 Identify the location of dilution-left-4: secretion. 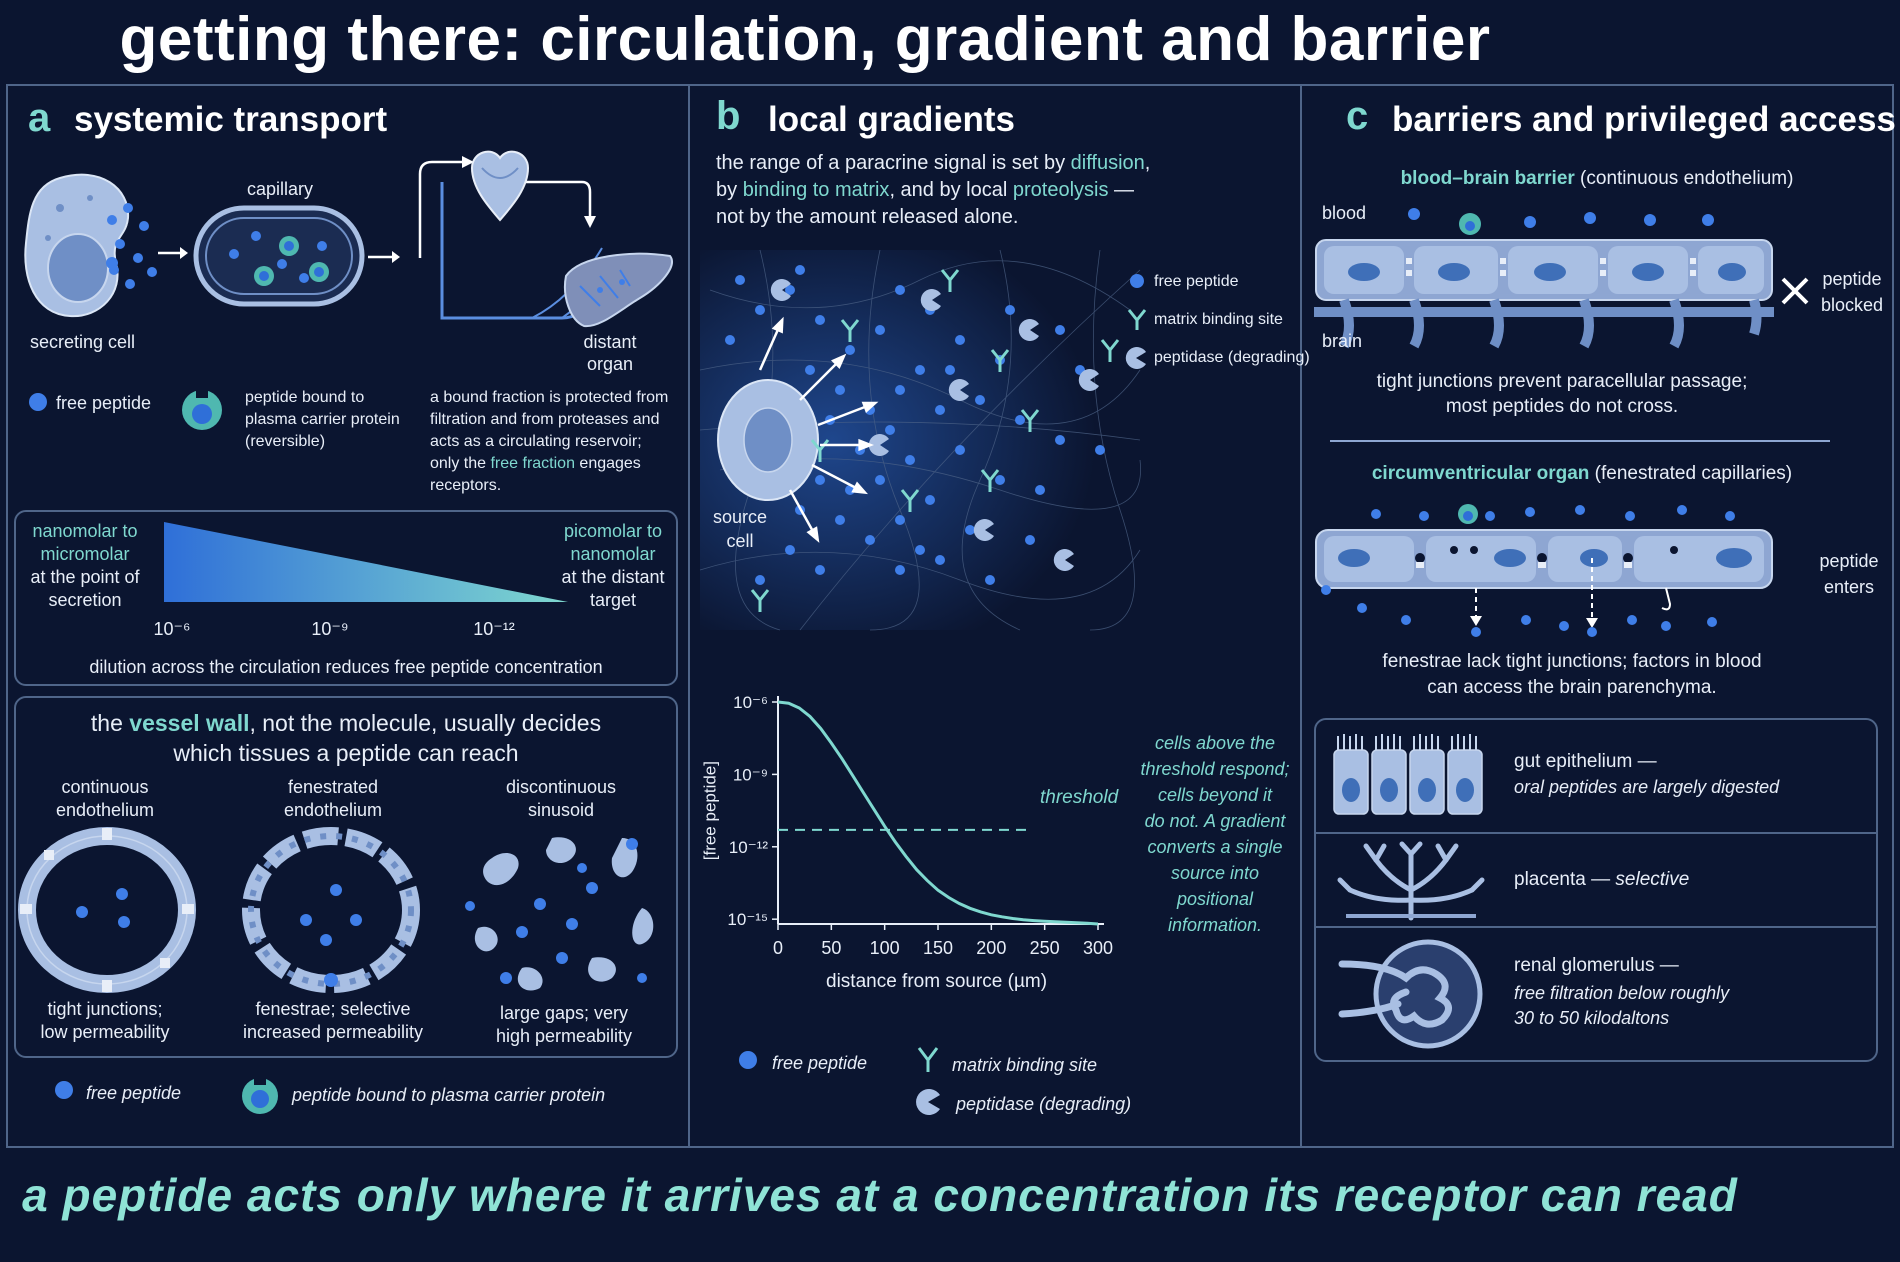
(85, 600).